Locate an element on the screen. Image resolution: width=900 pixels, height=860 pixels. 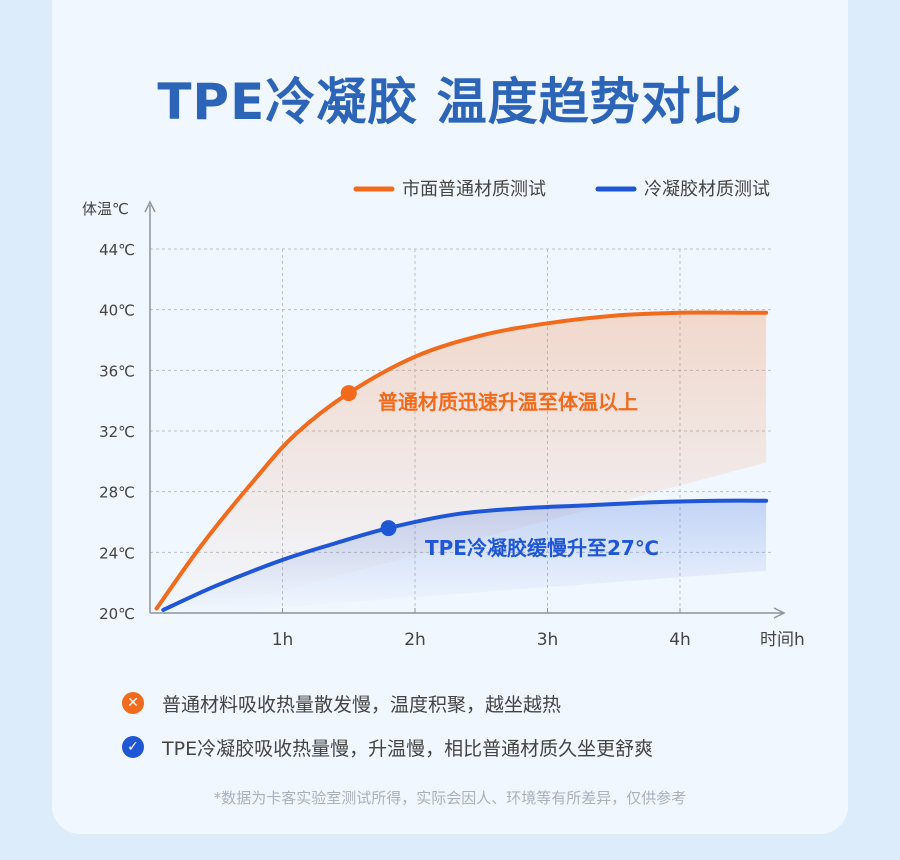
y-axis-label: 体温℃ is located at coordinates (105, 209).